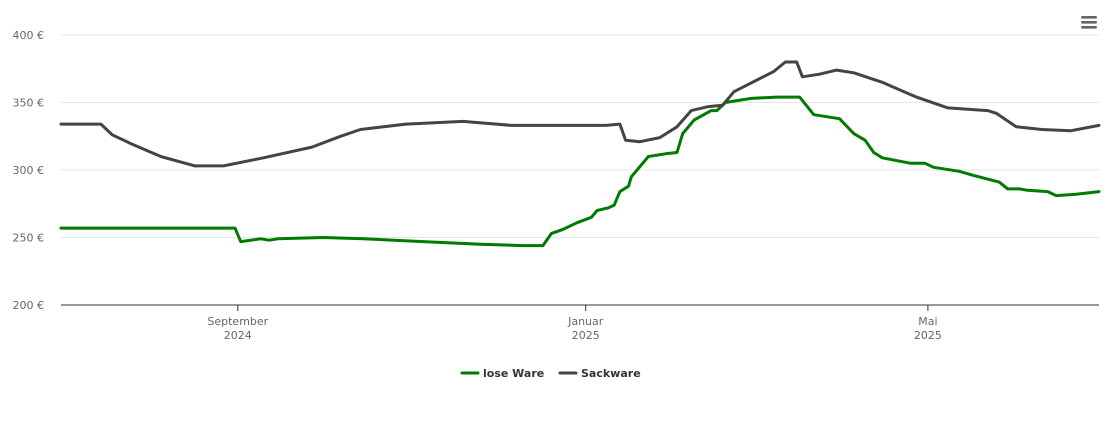  What do you see at coordinates (29, 305) in the screenshot?
I see `y-tick-label: 200 €` at bounding box center [29, 305].